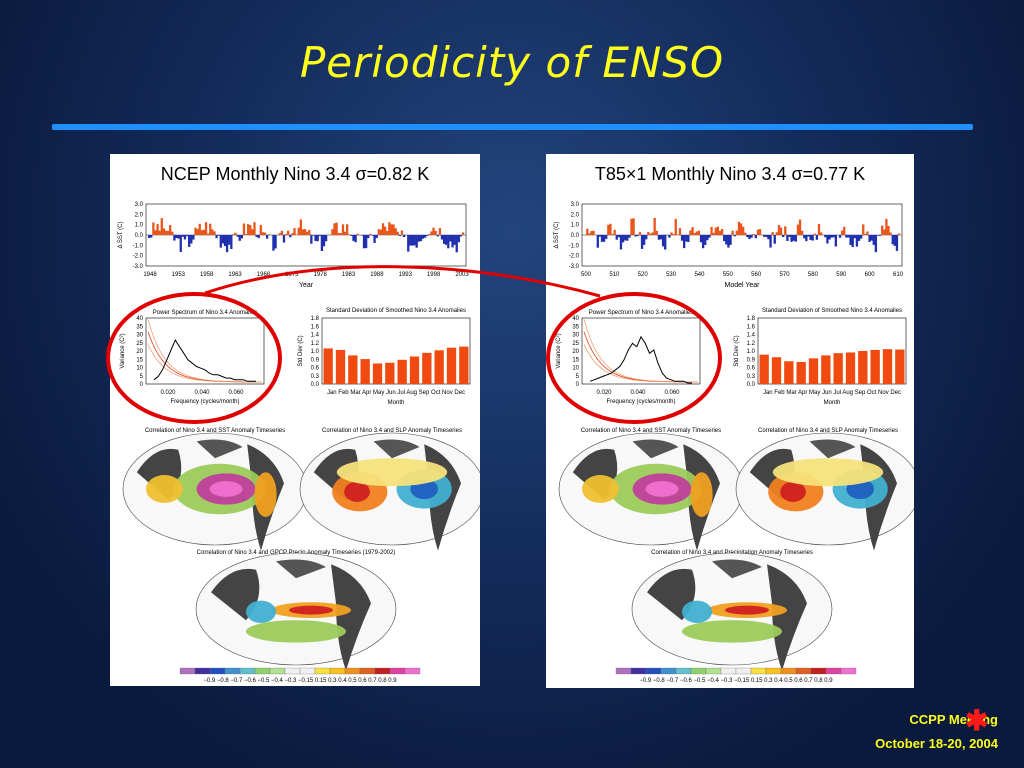  What do you see at coordinates (701, 494) in the screenshot?
I see `sst-correlation-map-anomaly` at bounding box center [701, 494].